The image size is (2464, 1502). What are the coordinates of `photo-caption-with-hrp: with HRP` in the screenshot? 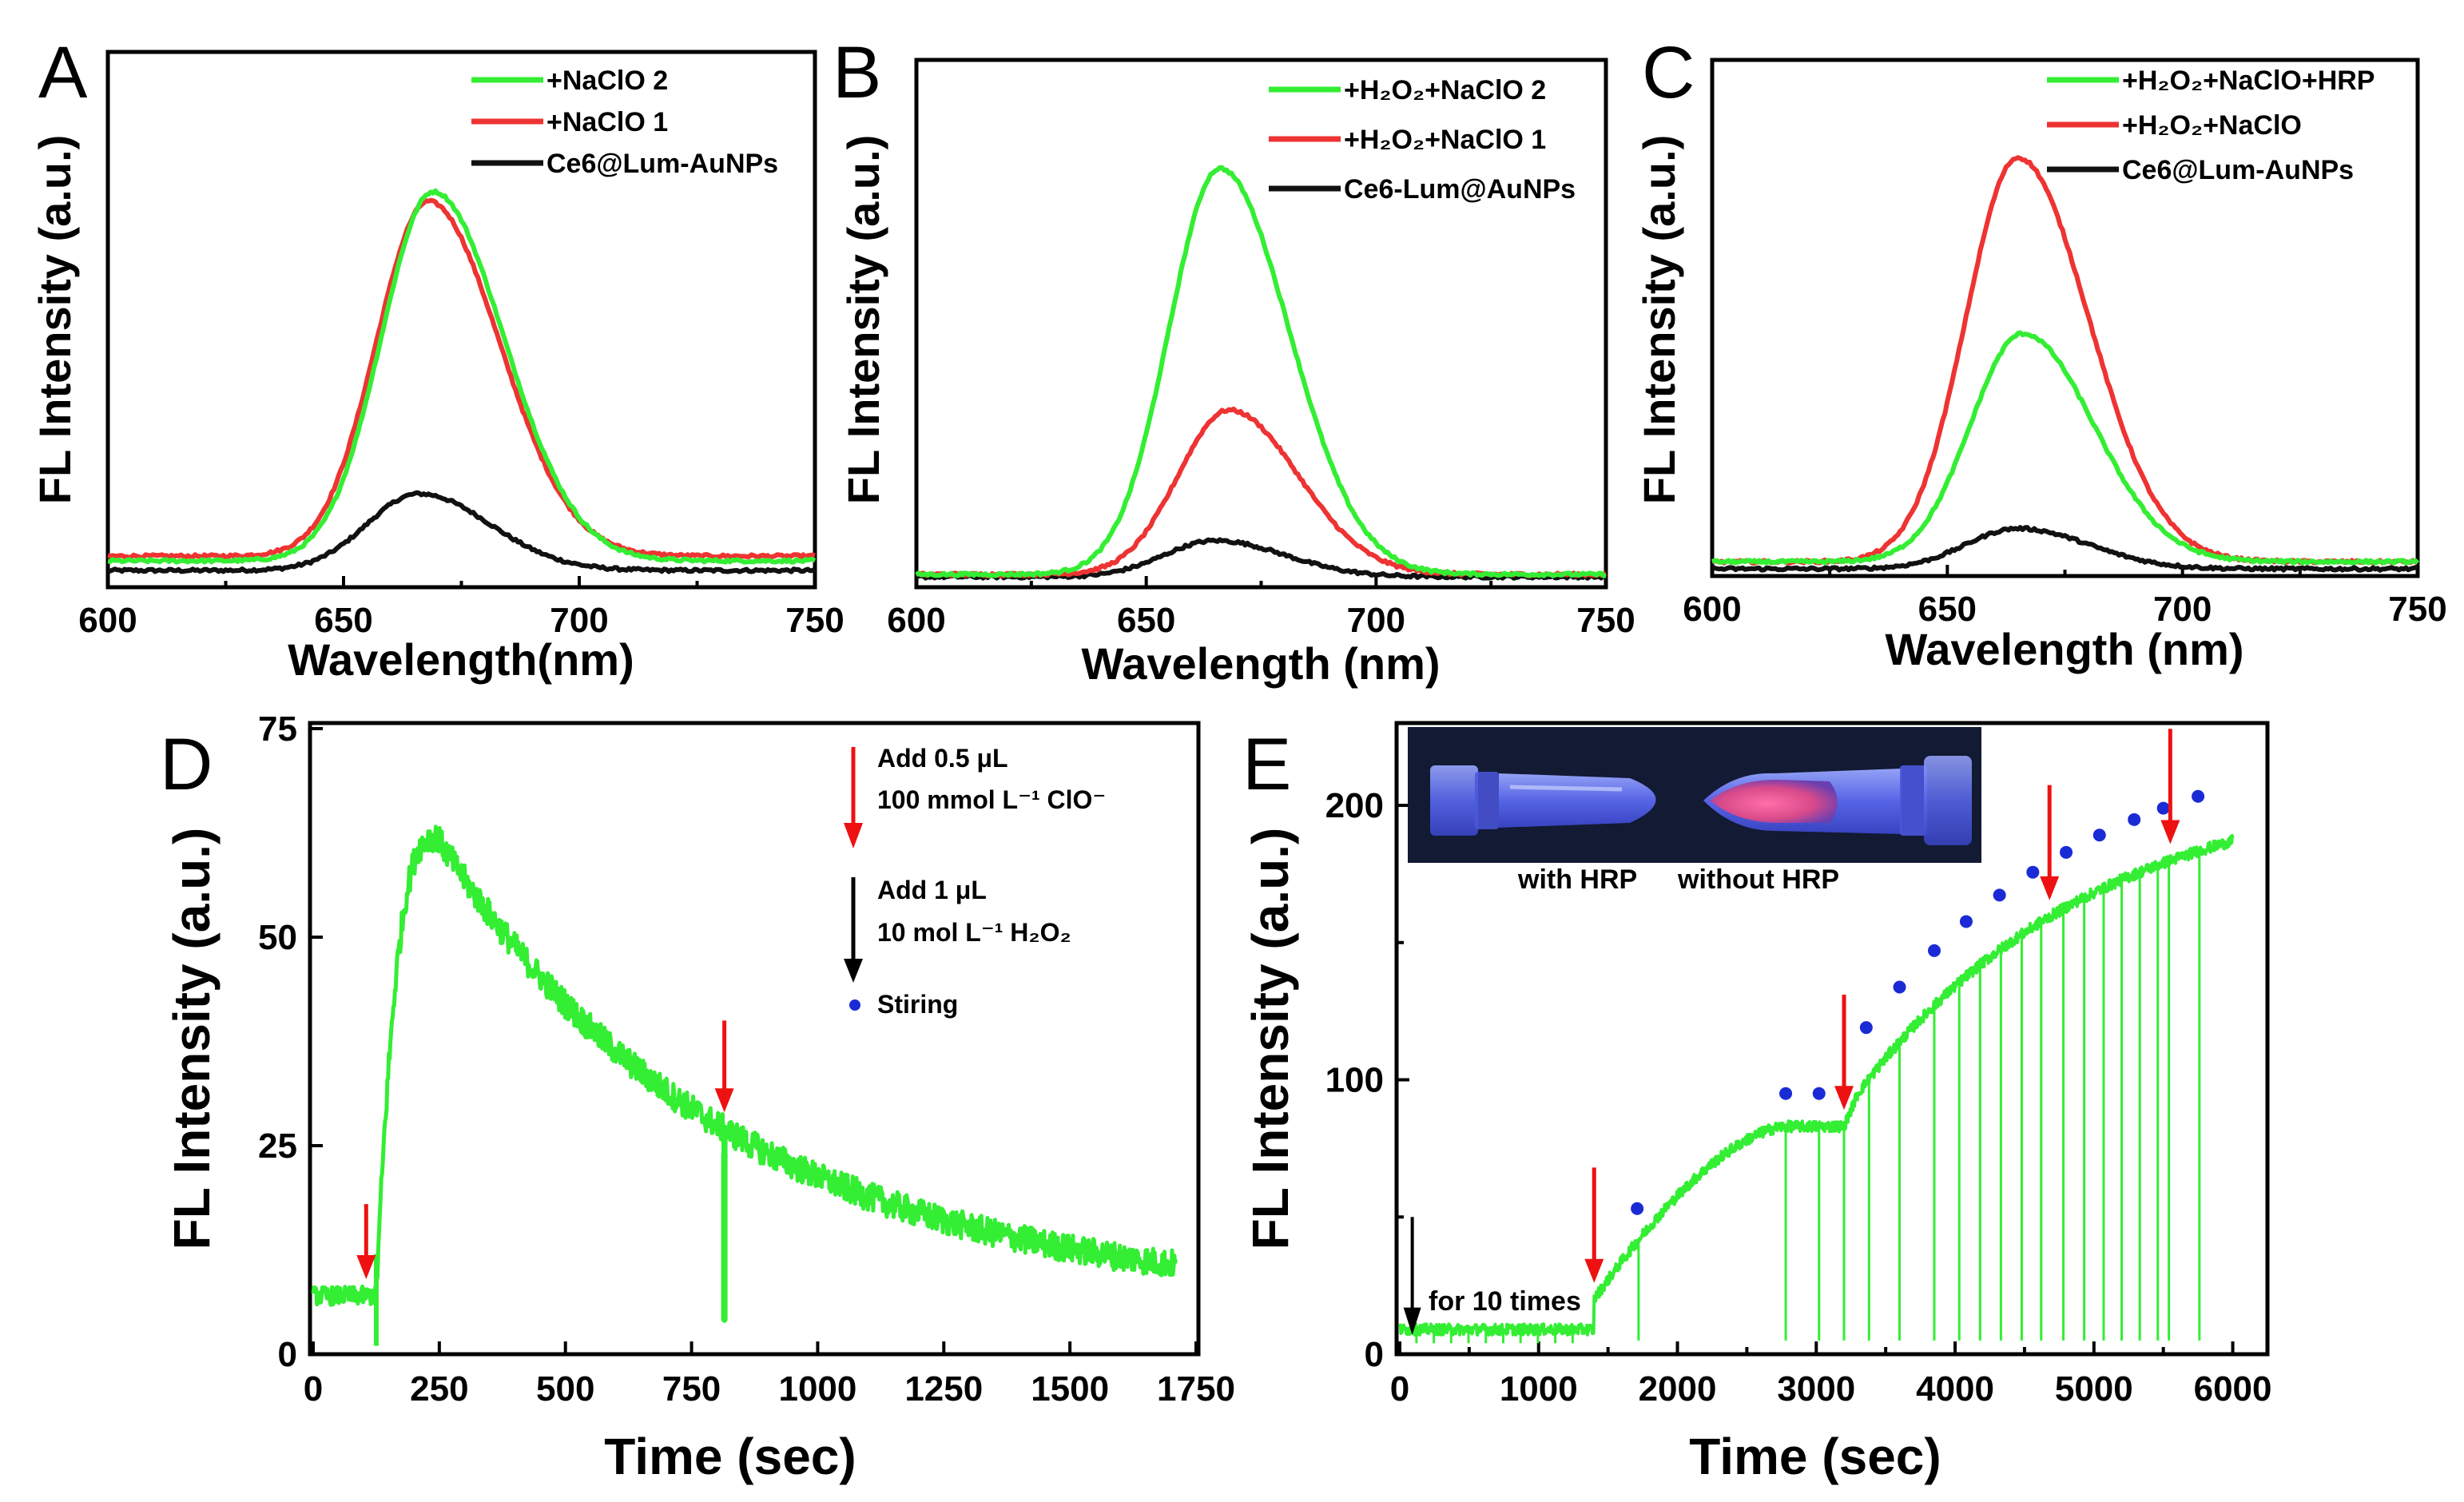 It's located at (1577, 879).